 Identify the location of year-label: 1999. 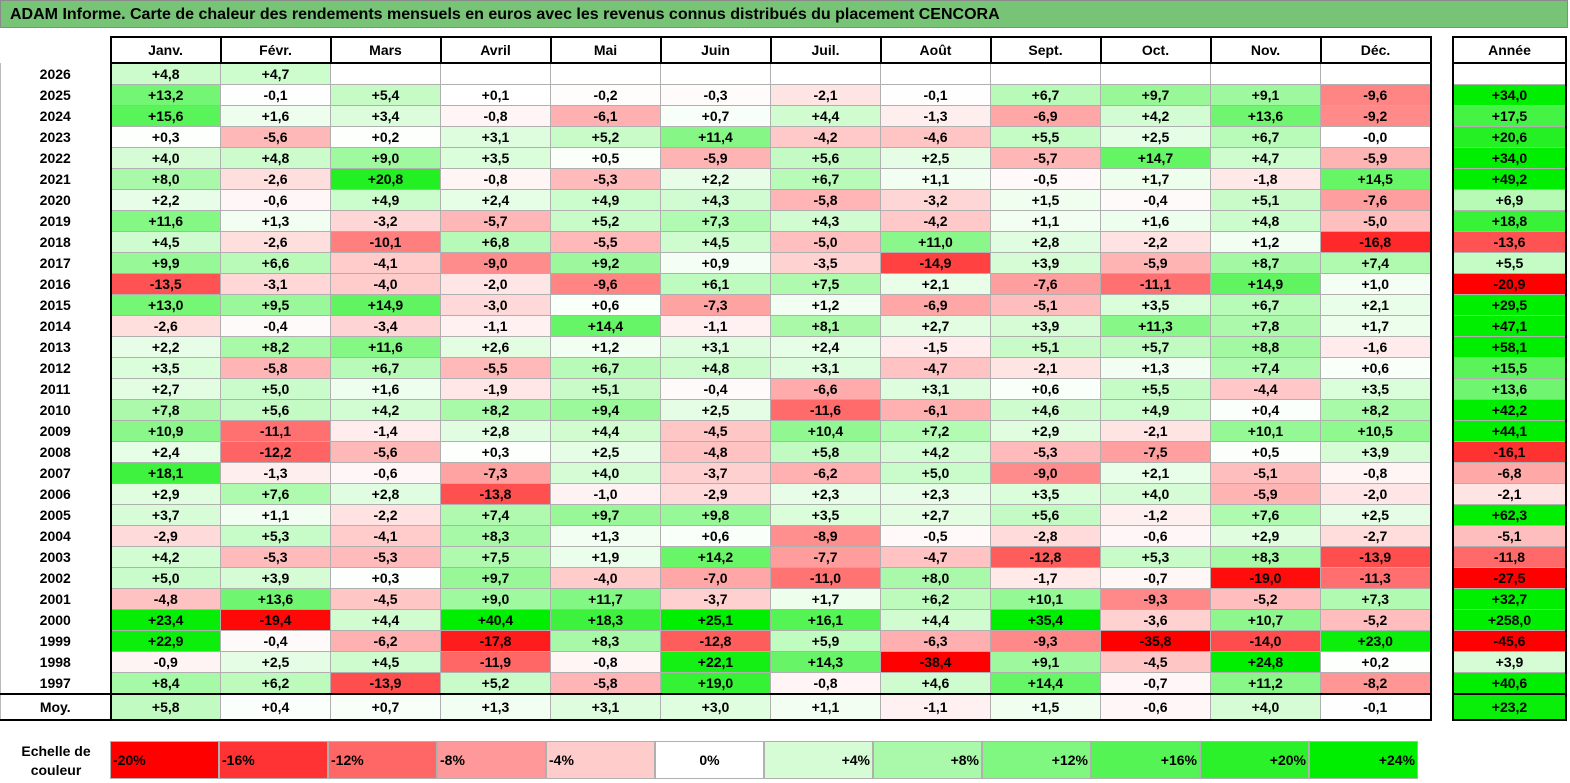
(55, 641).